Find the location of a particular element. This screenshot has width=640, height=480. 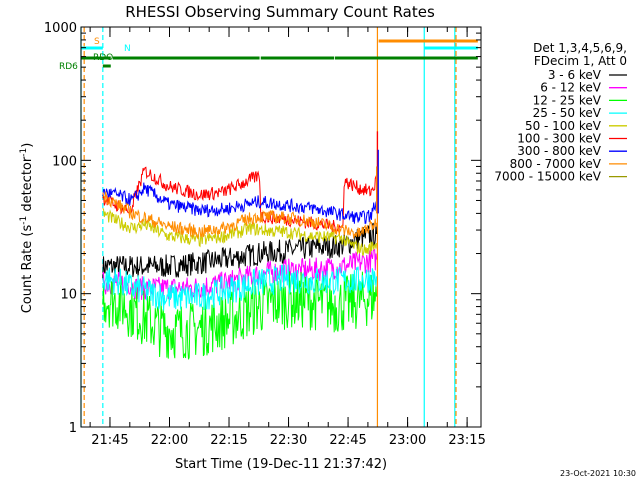

x-tick-label: 23:15 is located at coordinates (466, 440).